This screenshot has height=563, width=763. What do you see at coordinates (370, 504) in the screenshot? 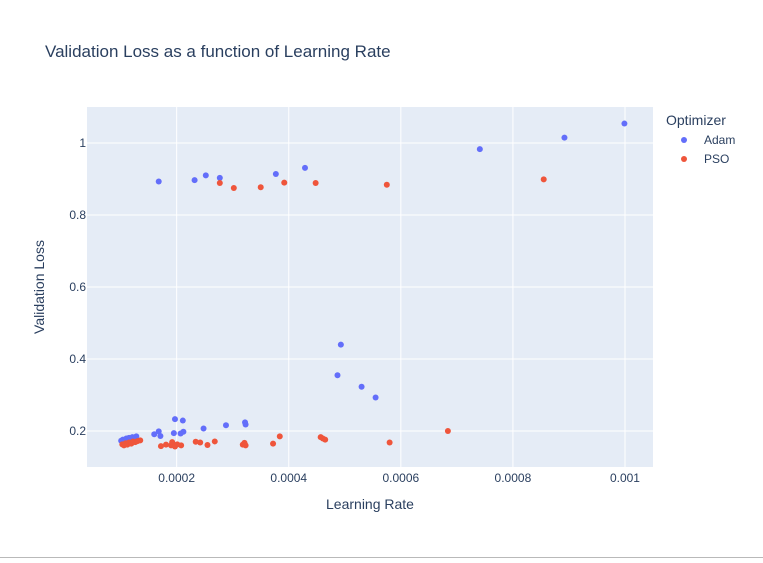
I see `x-axis-title: Learning Rate` at bounding box center [370, 504].